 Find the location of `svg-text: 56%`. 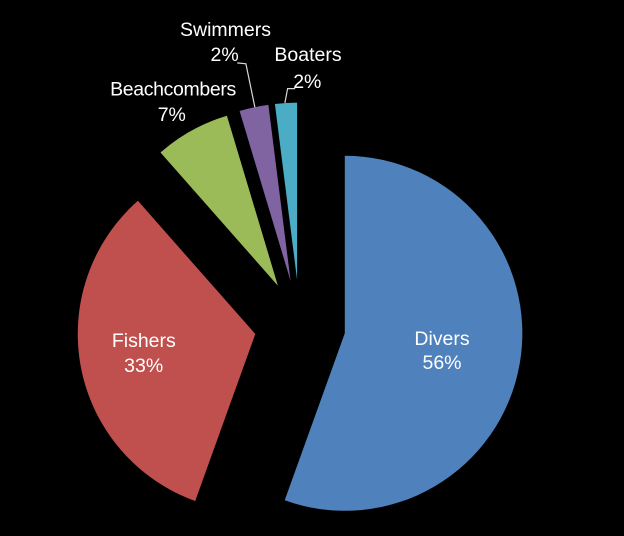

svg-text: 56% is located at coordinates (441, 363).